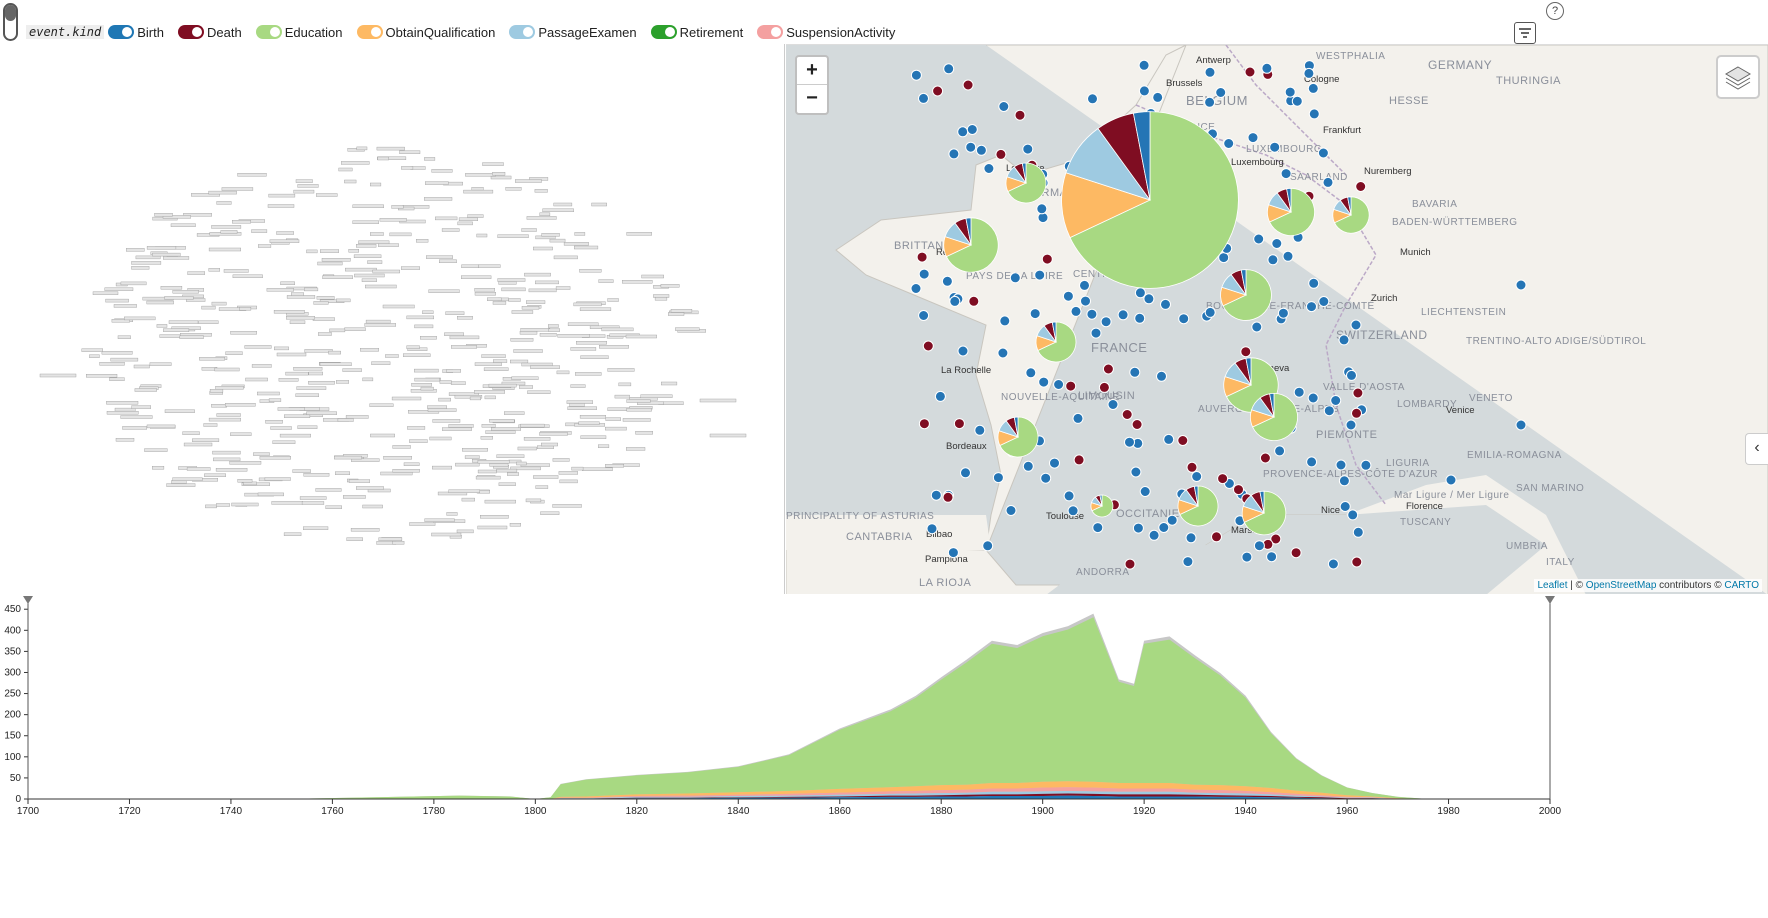 The width and height of the screenshot is (1768, 918). What do you see at coordinates (1741, 585) in the screenshot?
I see `carto-link: CARTO` at bounding box center [1741, 585].